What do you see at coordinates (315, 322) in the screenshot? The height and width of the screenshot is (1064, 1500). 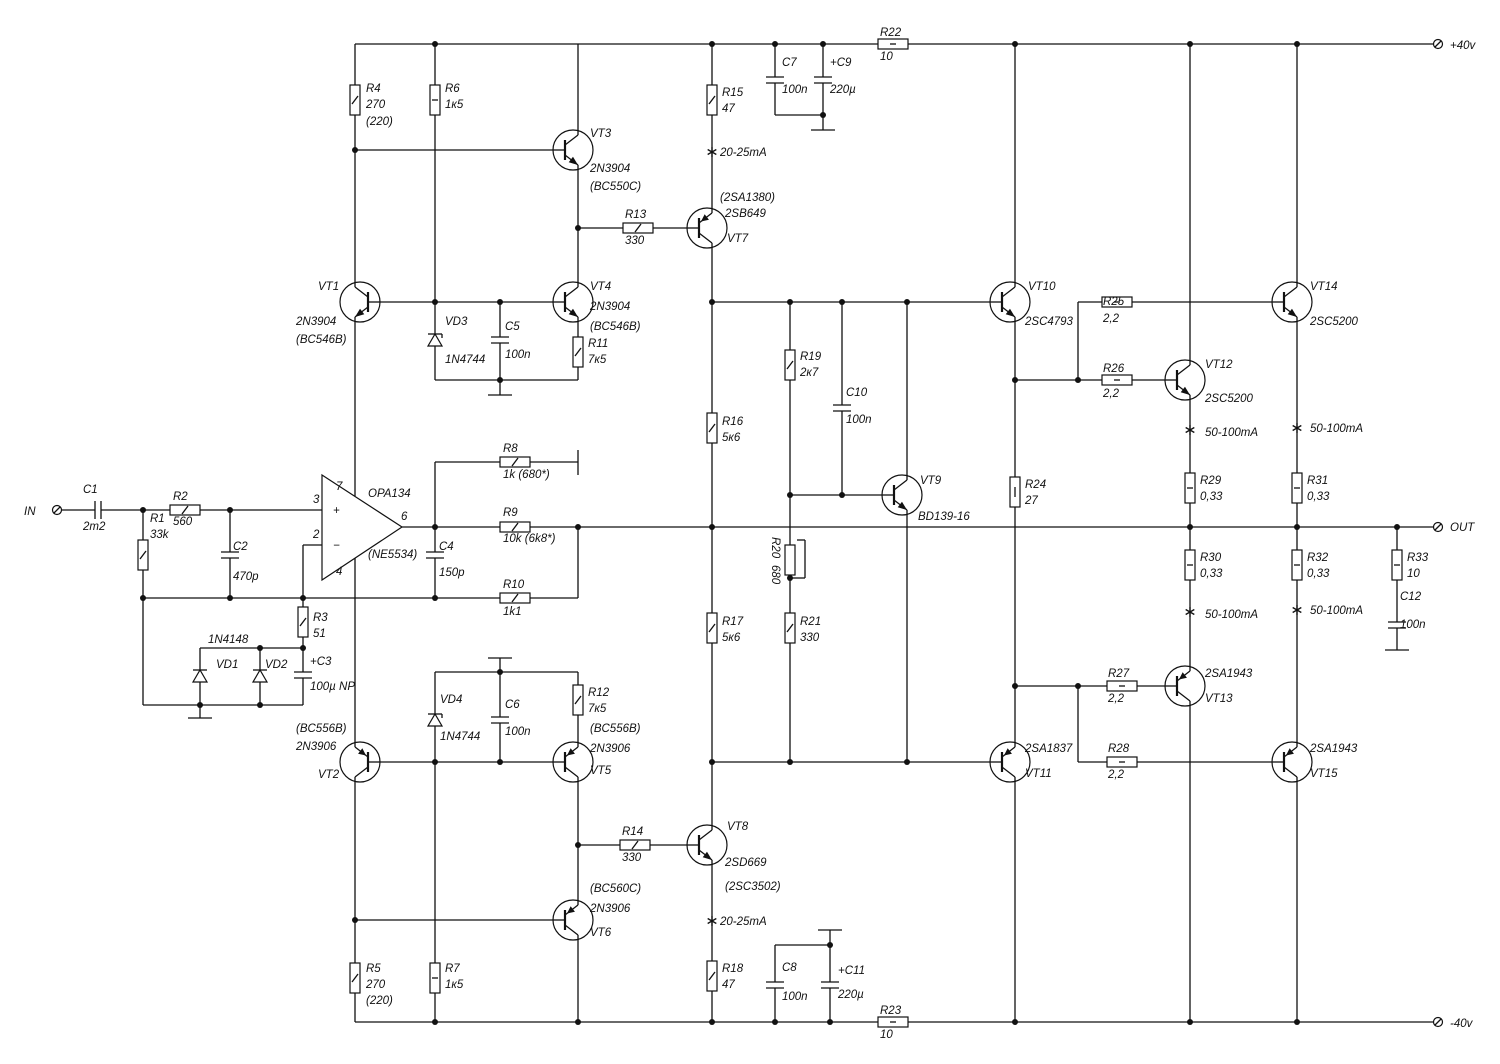 I see `vt1-value-label: 2N3904` at bounding box center [315, 322].